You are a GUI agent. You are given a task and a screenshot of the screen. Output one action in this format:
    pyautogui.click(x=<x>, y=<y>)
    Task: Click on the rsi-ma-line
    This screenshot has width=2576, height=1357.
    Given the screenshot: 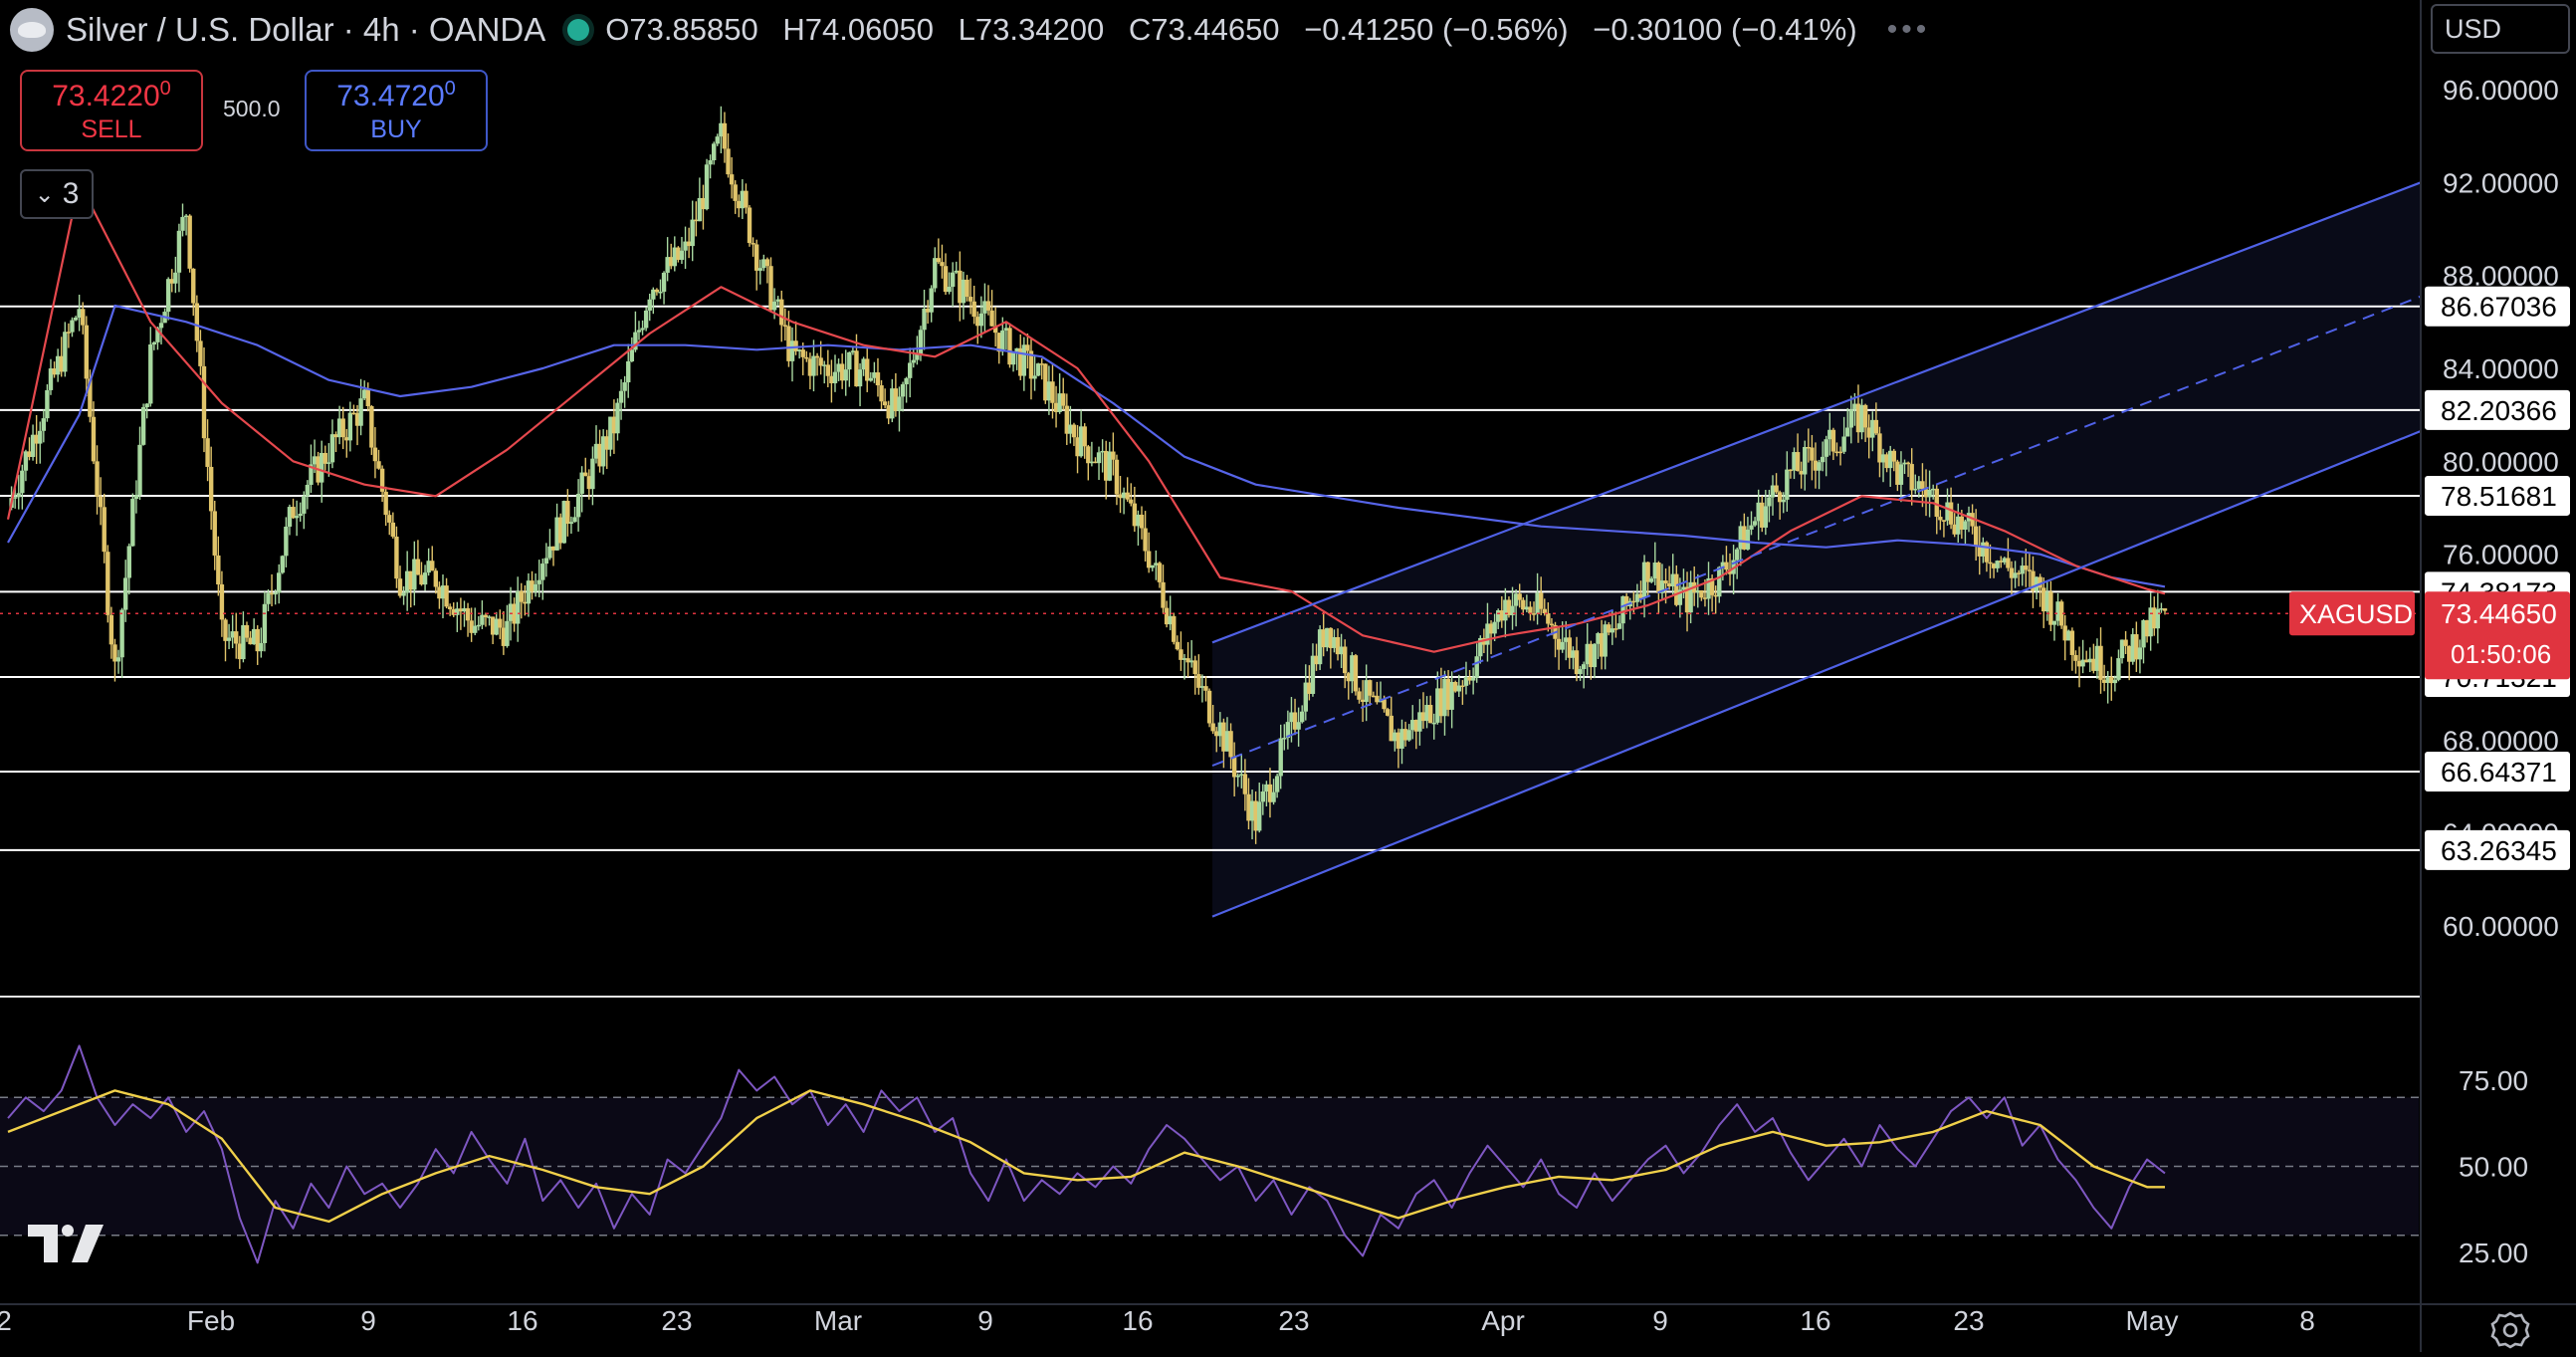 What is the action you would take?
    pyautogui.click(x=1086, y=1156)
    